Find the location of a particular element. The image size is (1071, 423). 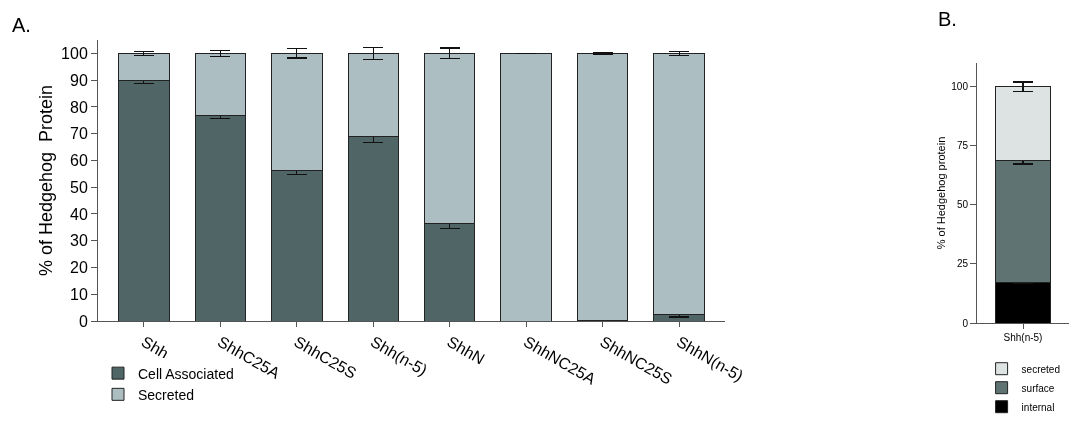

y-axis-title: % of Hedgehog protein is located at coordinates (941, 193).